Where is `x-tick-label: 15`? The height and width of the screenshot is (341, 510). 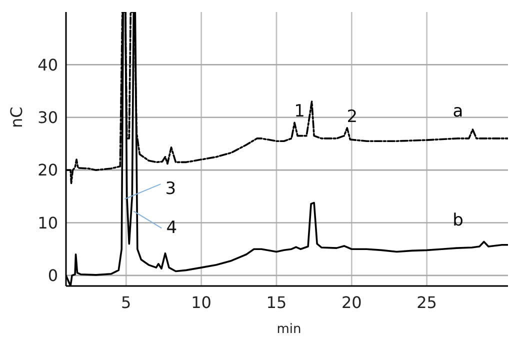 x-tick-label: 15 is located at coordinates (276, 302).